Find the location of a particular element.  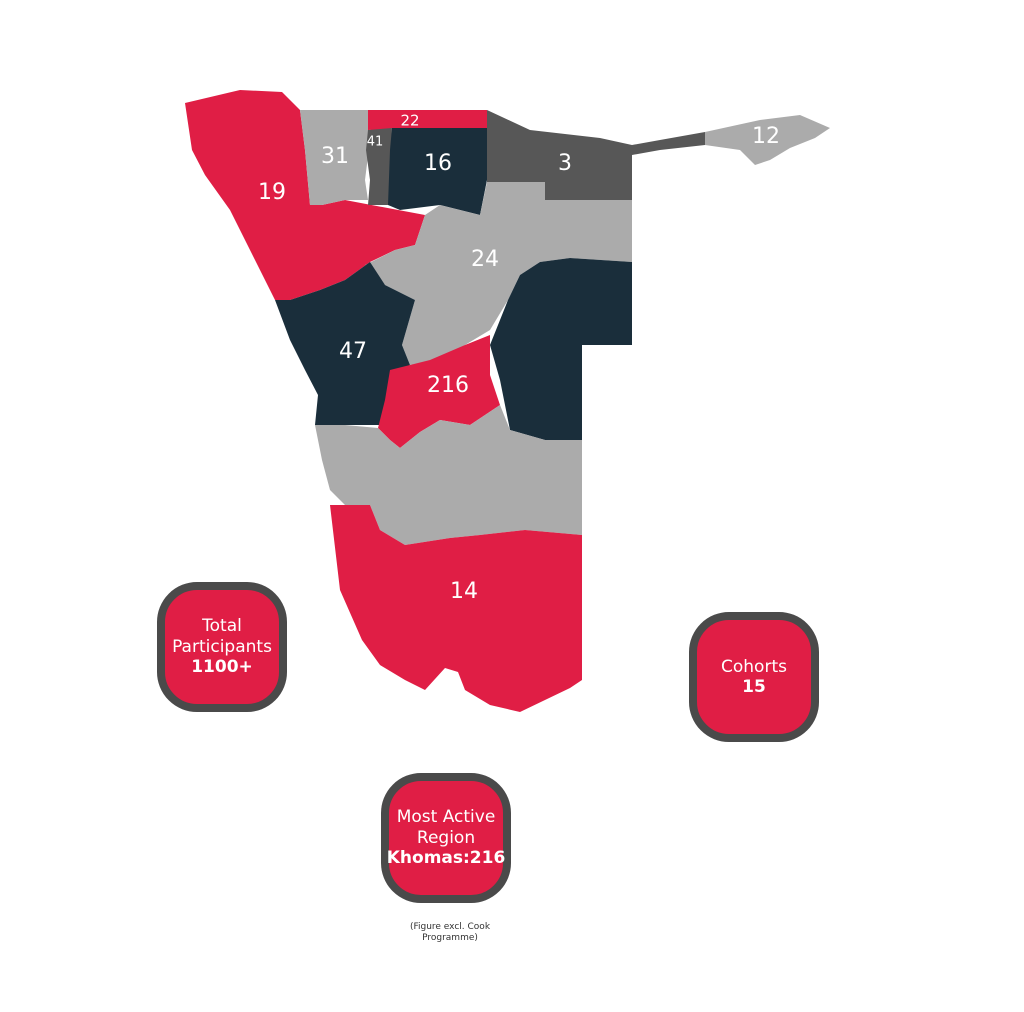

region-khomas is located at coordinates (439, 391).